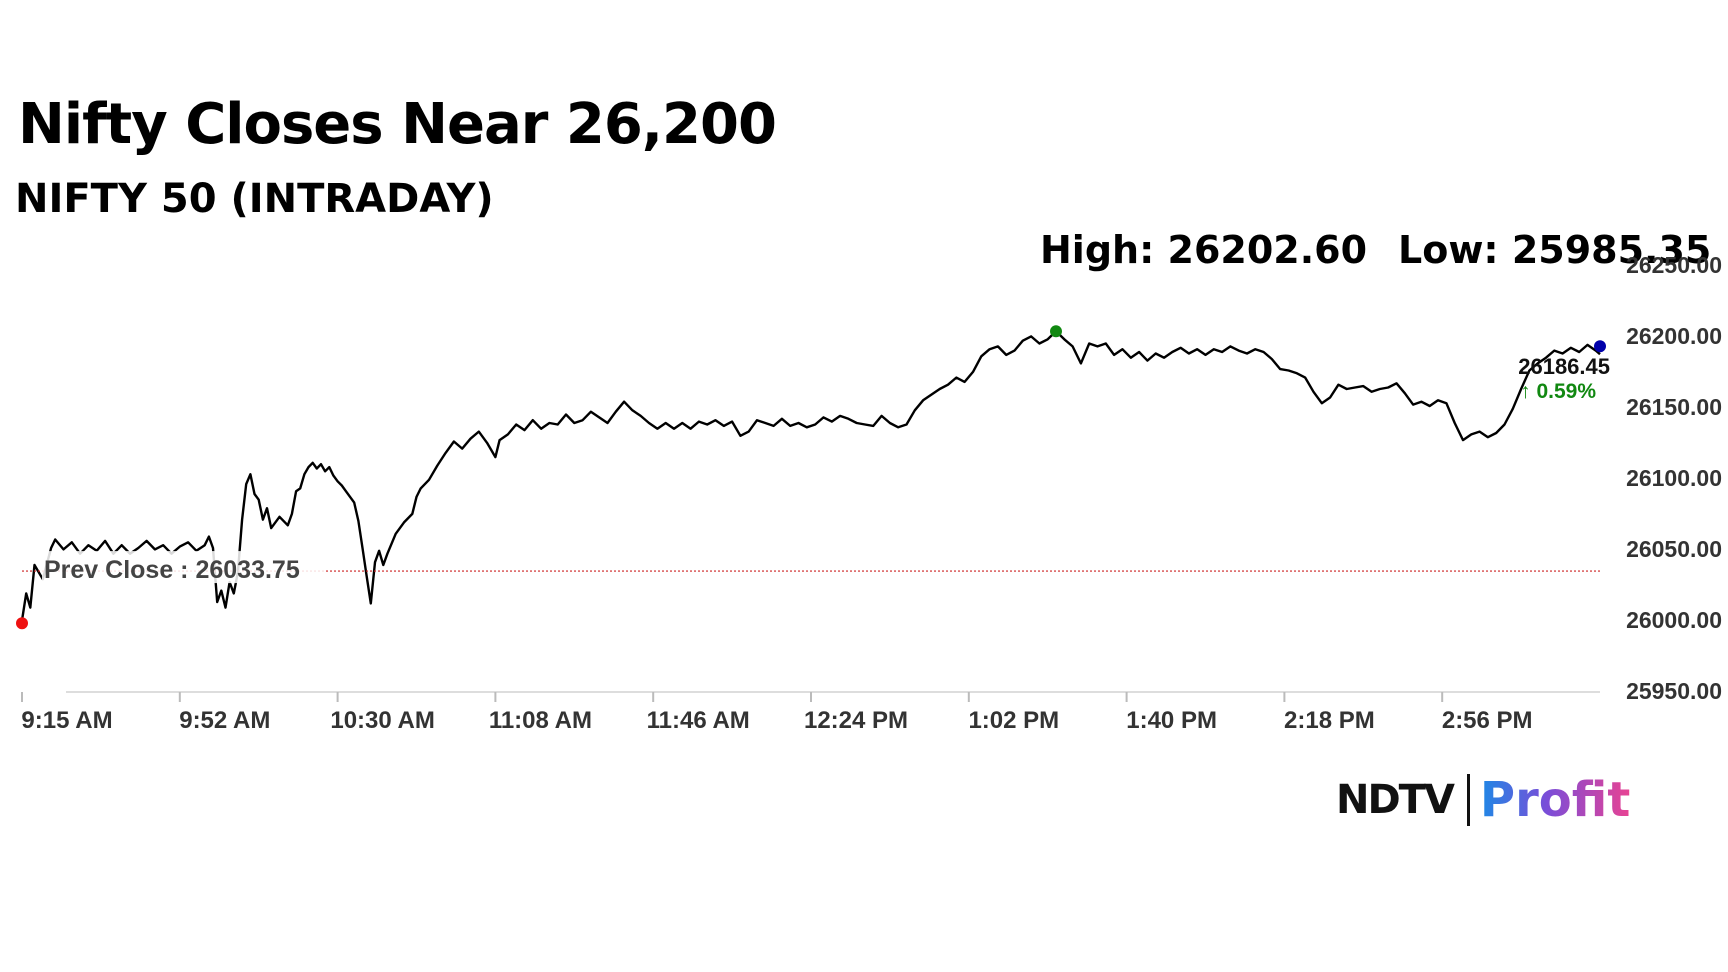  What do you see at coordinates (856, 720) in the screenshot?
I see `x-tick-label: 12:24 PM` at bounding box center [856, 720].